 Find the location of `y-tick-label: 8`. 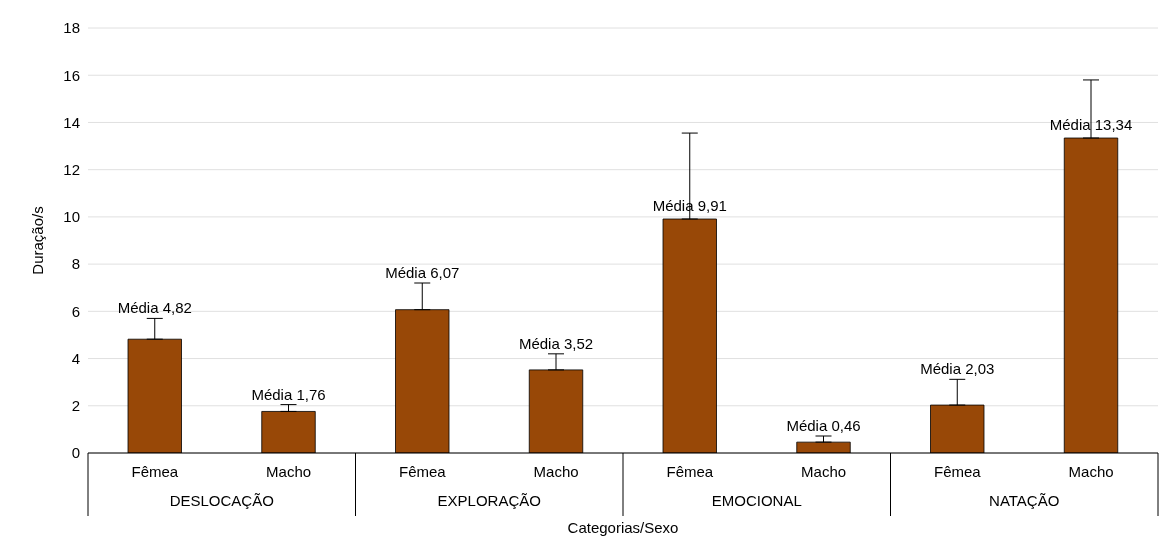

y-tick-label: 8 is located at coordinates (75, 264).